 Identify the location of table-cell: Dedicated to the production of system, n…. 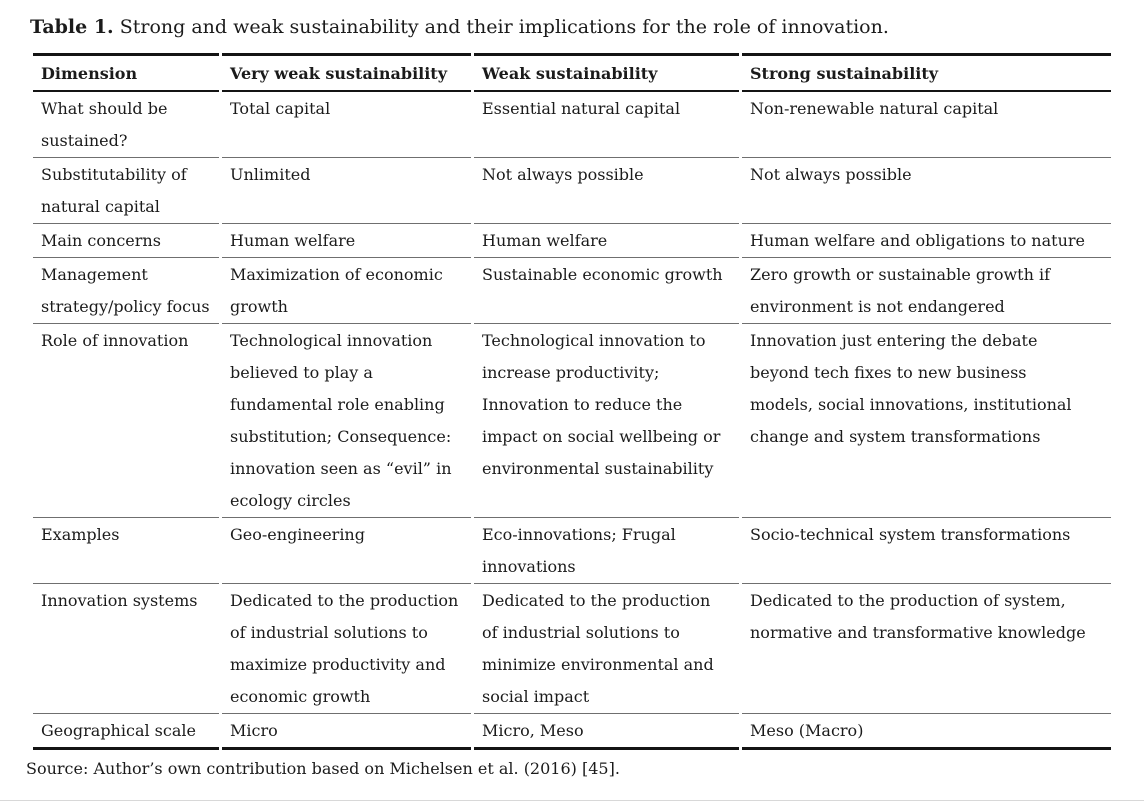
(926, 649).